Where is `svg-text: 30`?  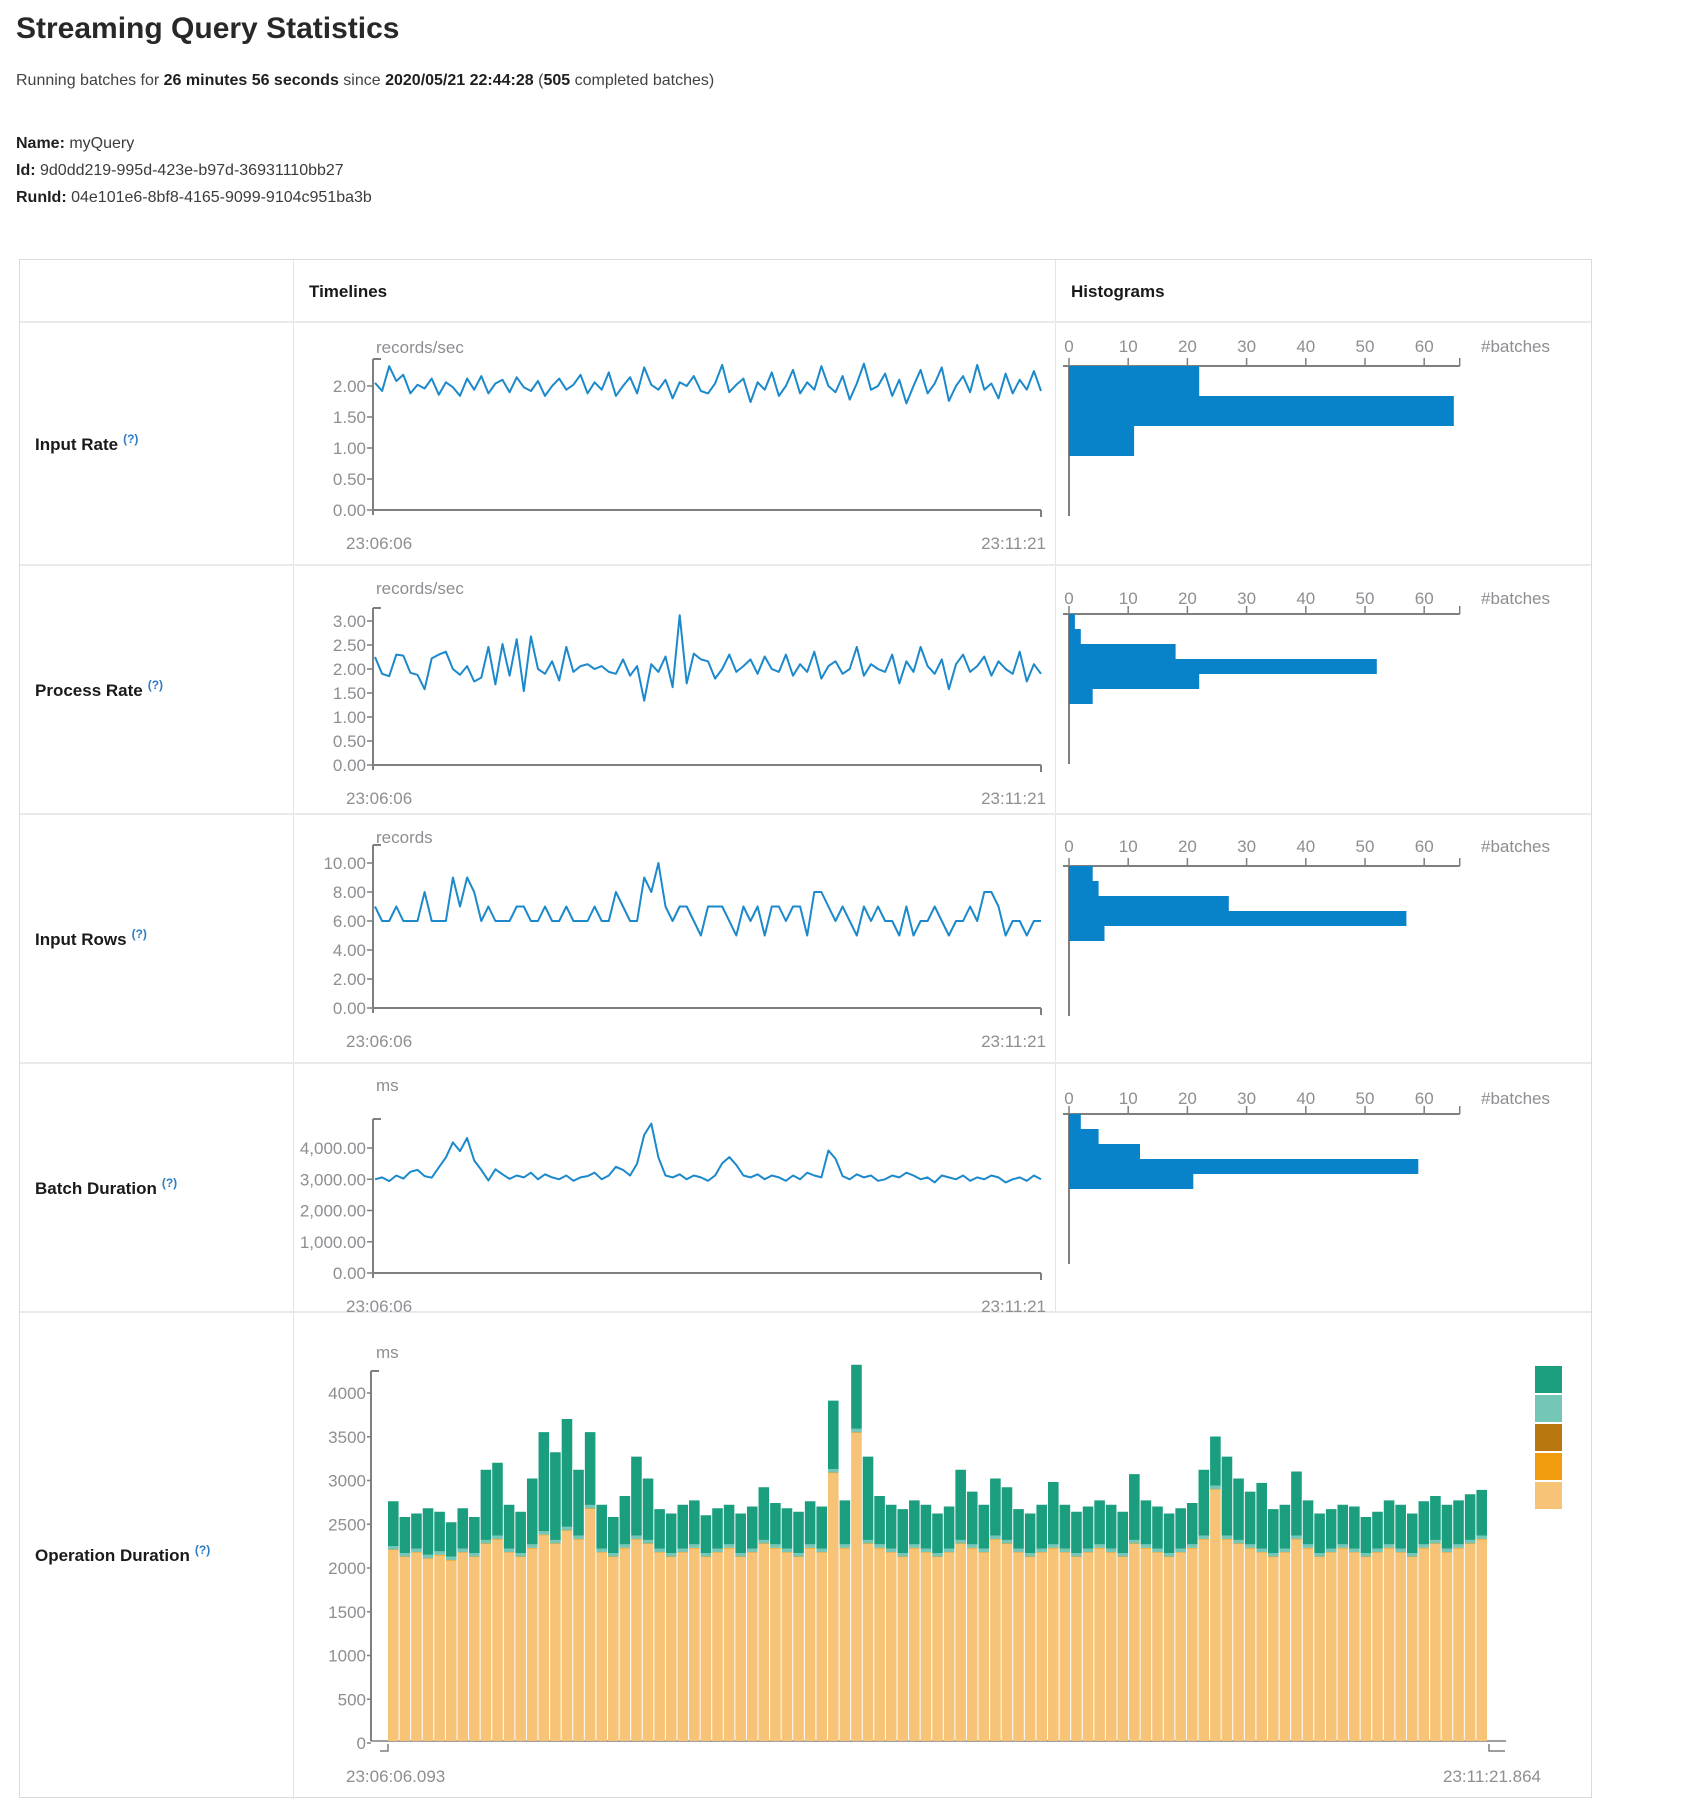 svg-text: 30 is located at coordinates (1246, 346).